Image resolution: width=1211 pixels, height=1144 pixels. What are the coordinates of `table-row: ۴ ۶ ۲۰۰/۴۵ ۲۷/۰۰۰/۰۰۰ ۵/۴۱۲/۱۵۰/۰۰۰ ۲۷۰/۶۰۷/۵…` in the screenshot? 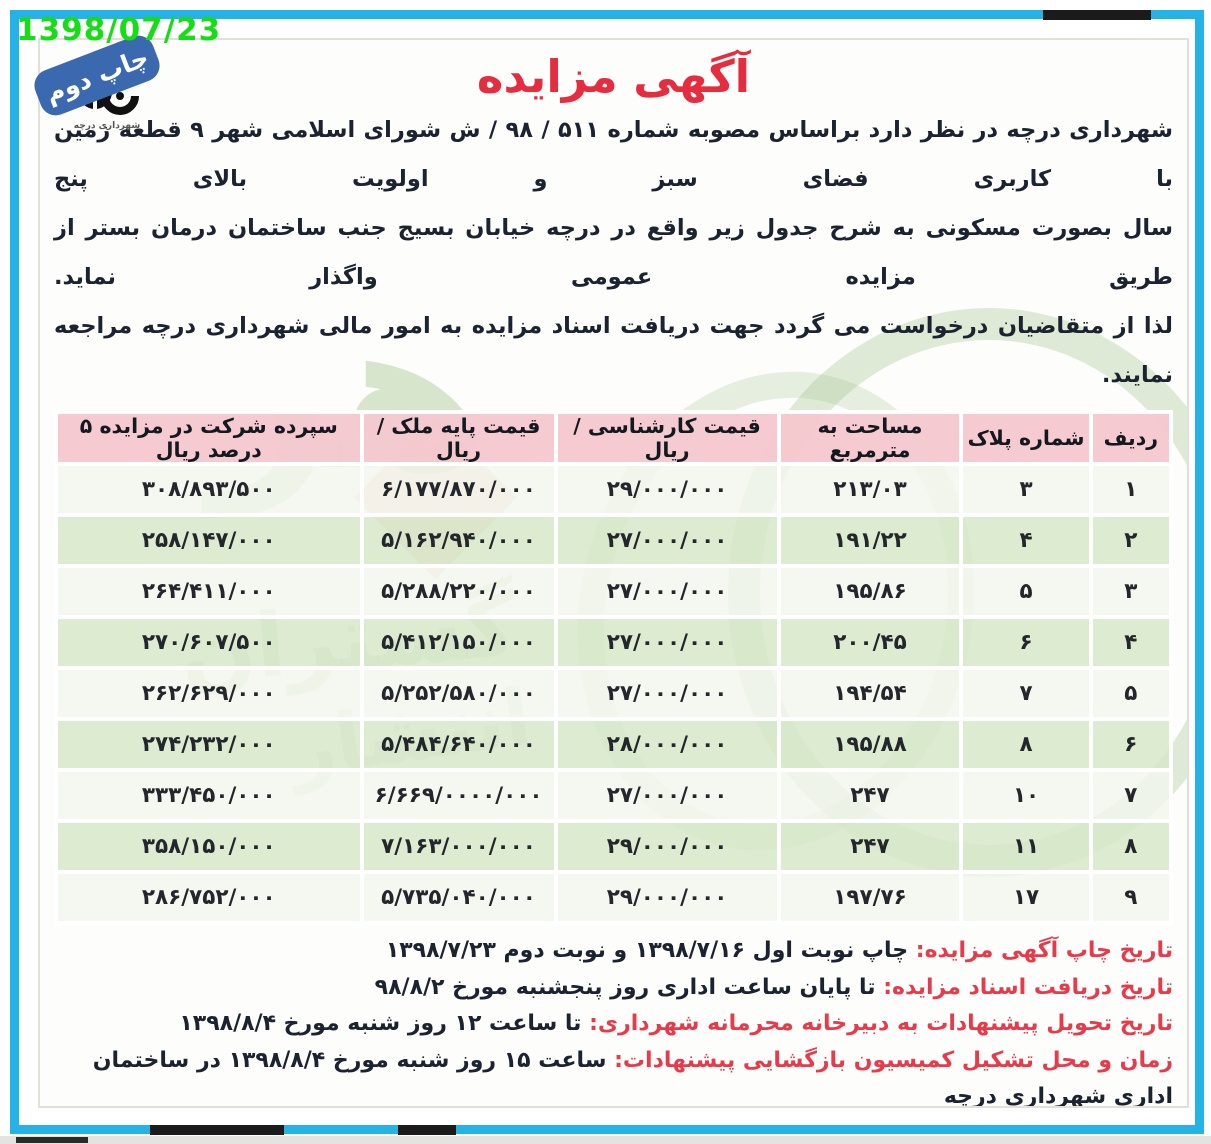 It's located at (614, 642).